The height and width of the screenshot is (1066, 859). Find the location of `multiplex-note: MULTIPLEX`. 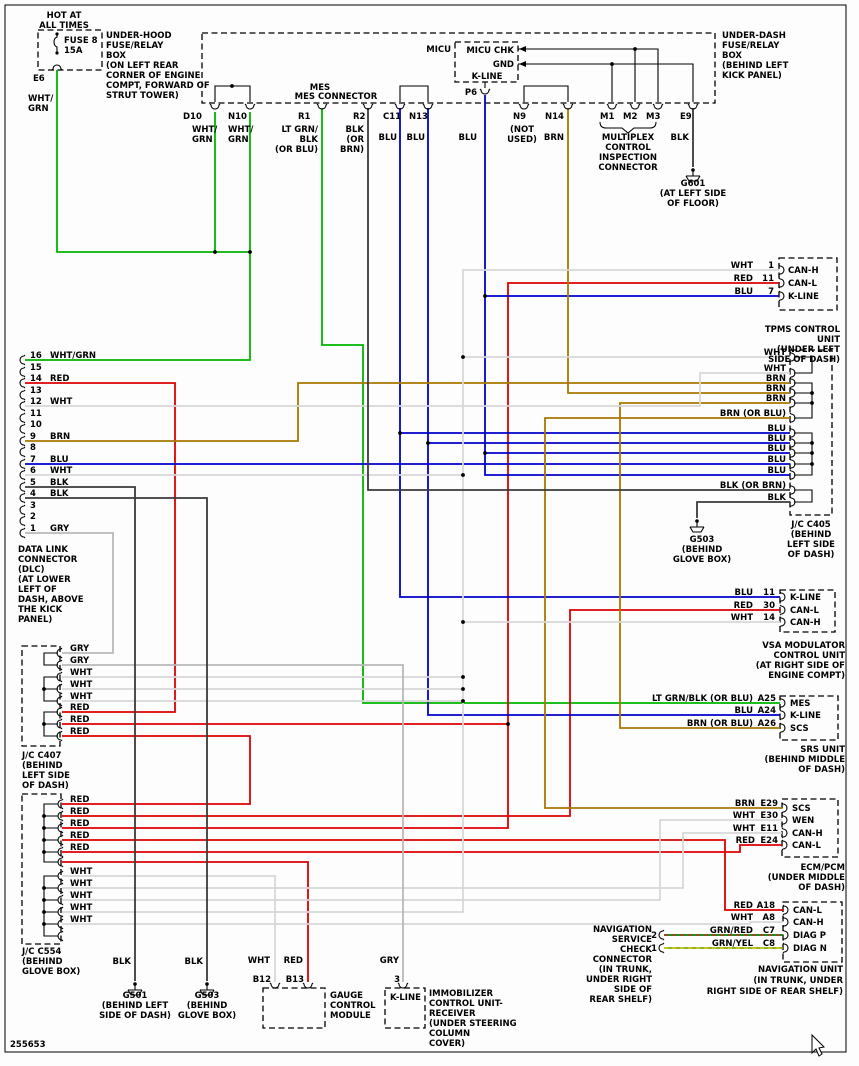

multiplex-note: MULTIPLEX is located at coordinates (628, 138).